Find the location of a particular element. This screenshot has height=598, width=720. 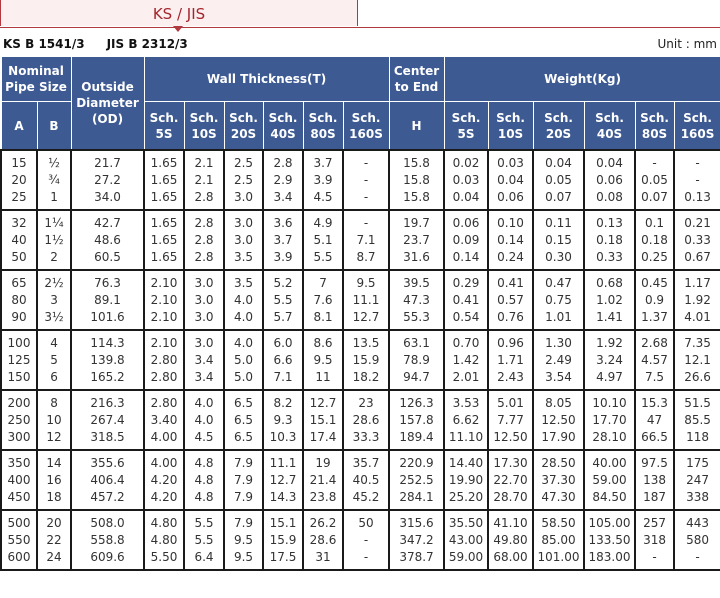

header-wall-sch-5s: Sch. 5S is located at coordinates (164, 126).